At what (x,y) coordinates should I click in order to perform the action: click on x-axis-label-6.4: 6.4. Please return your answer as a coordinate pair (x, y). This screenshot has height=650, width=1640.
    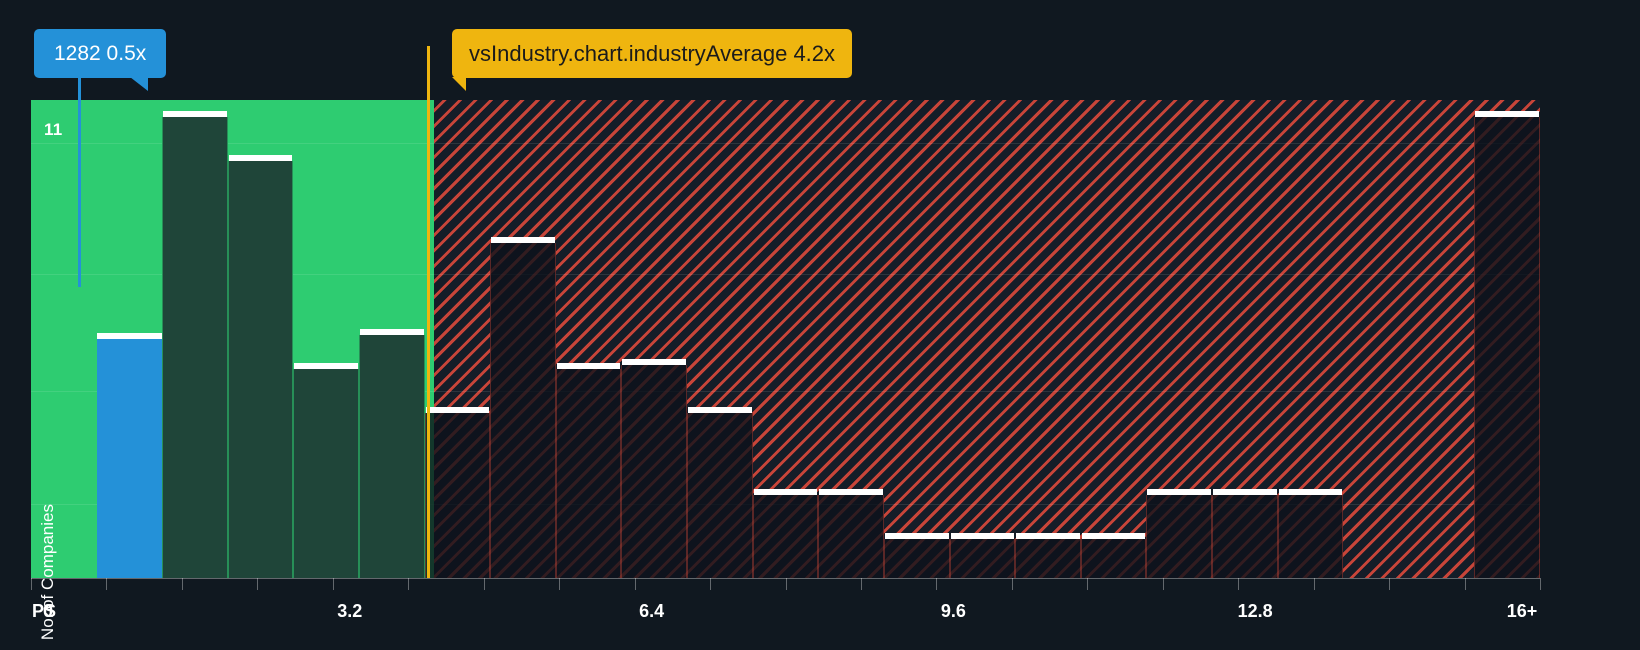
    Looking at the image, I should click on (652, 611).